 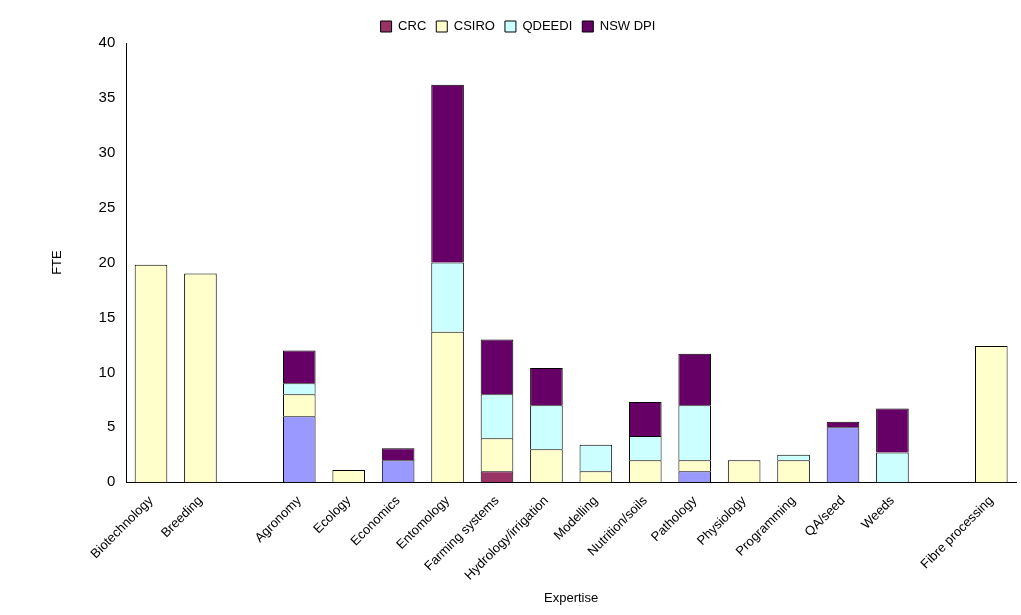 I want to click on y-tick-label: 5, so click(x=111, y=426).